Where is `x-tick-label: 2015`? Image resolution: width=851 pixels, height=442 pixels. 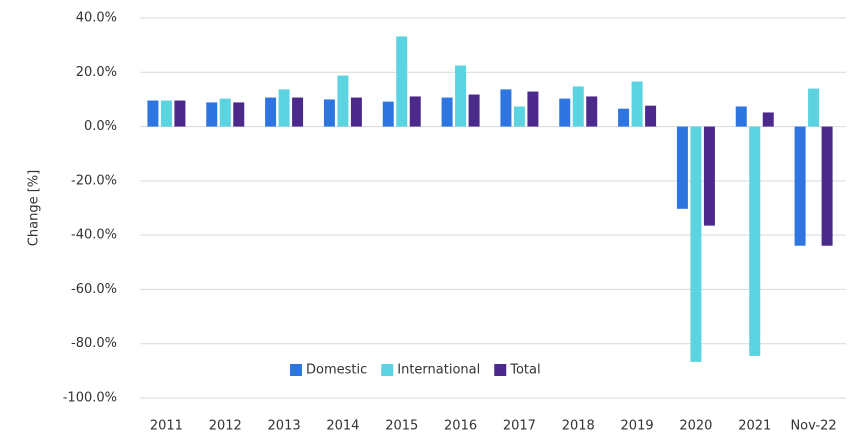 x-tick-label: 2015 is located at coordinates (401, 426).